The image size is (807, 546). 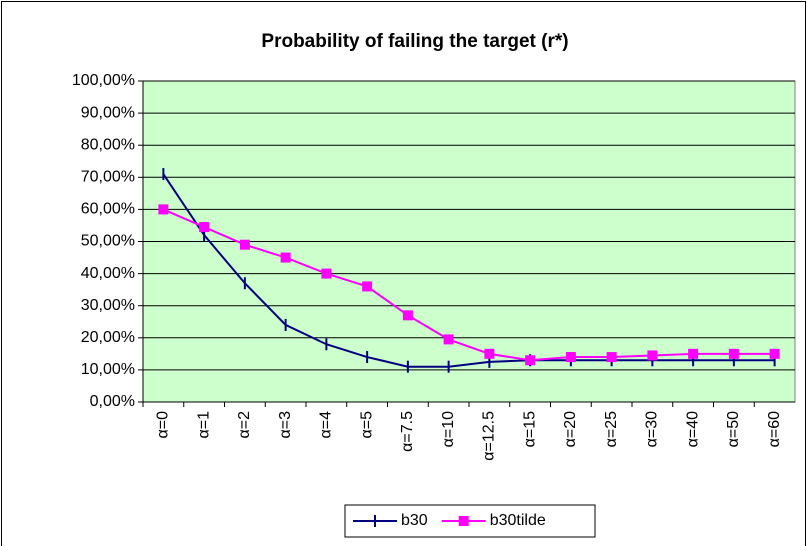 What do you see at coordinates (692, 429) in the screenshot?
I see `x-tick-label: α=40` at bounding box center [692, 429].